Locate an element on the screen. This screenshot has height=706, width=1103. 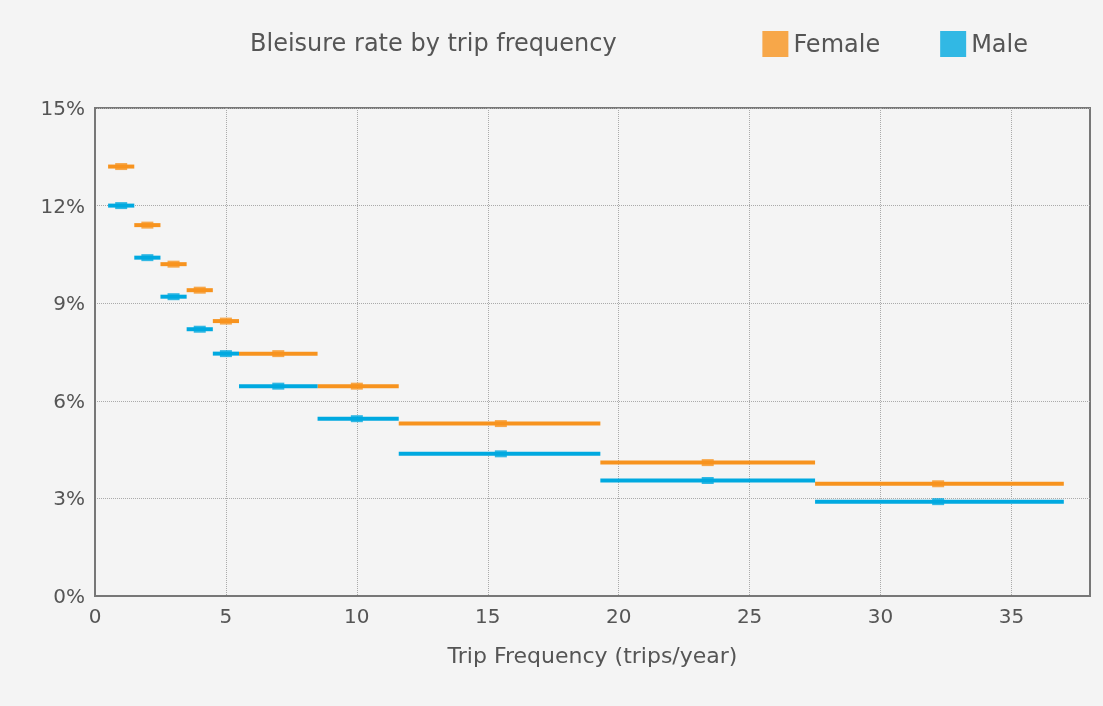
y-tick-label: 12% is located at coordinates (62, 205).